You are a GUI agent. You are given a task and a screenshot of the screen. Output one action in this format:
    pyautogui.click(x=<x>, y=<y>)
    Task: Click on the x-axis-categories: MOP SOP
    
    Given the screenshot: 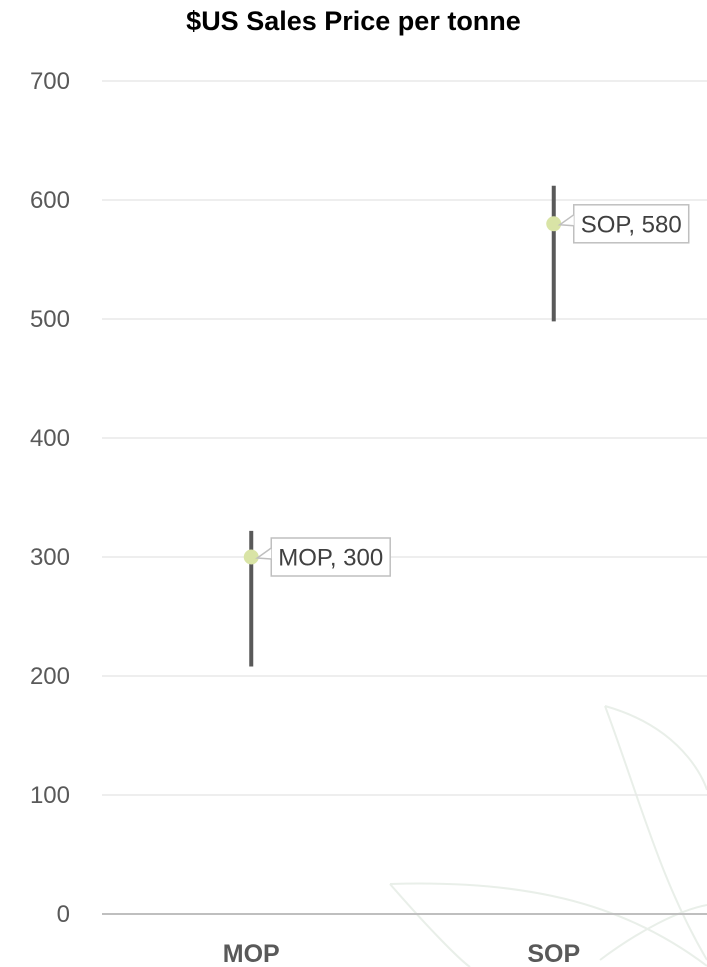 What is the action you would take?
    pyautogui.click(x=401, y=953)
    